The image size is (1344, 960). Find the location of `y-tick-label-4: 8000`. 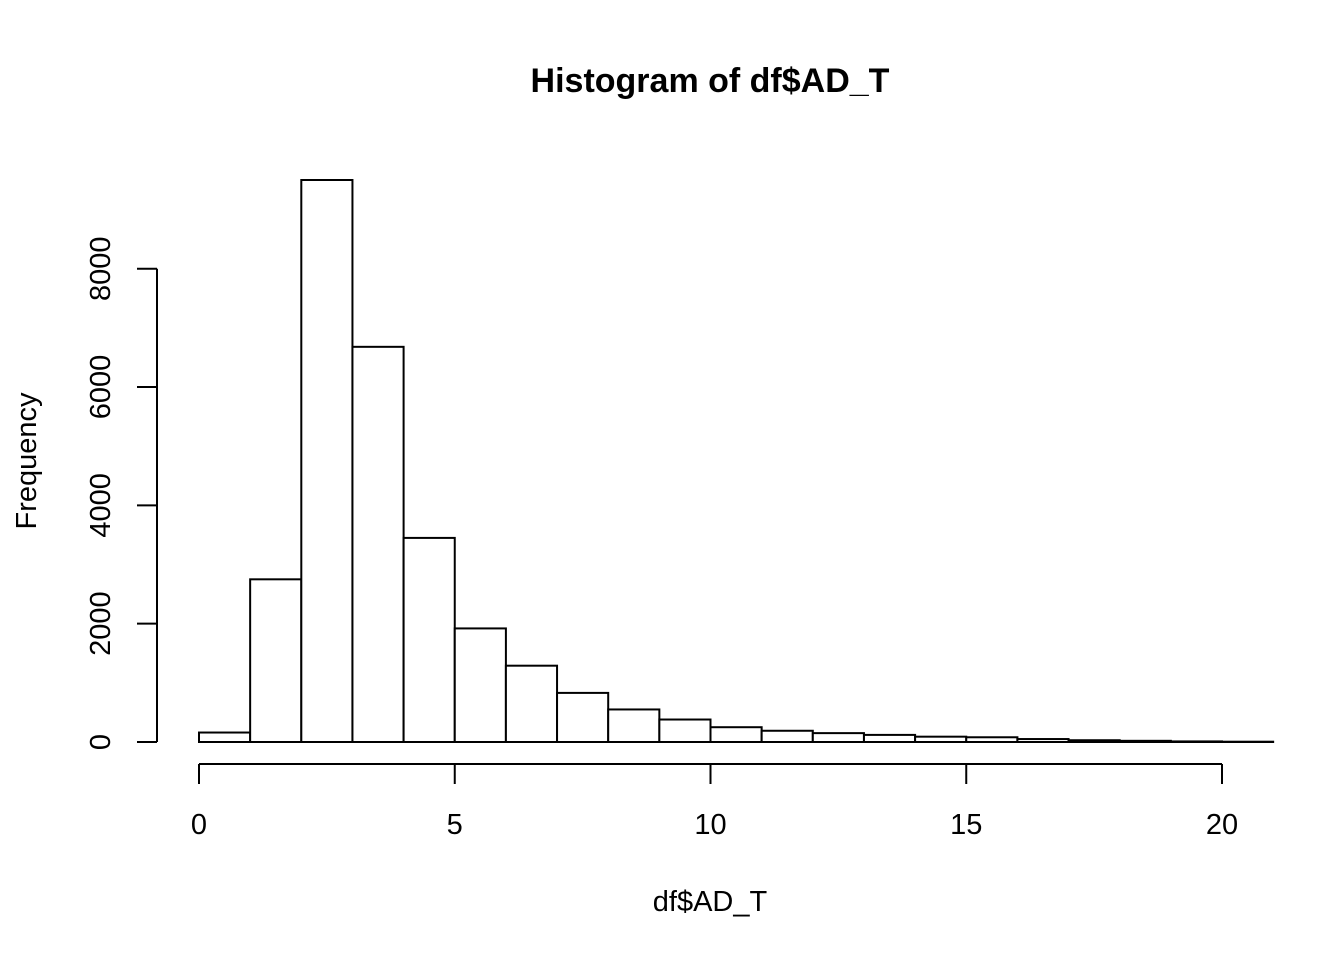

y-tick-label-4: 8000 is located at coordinates (101, 268).